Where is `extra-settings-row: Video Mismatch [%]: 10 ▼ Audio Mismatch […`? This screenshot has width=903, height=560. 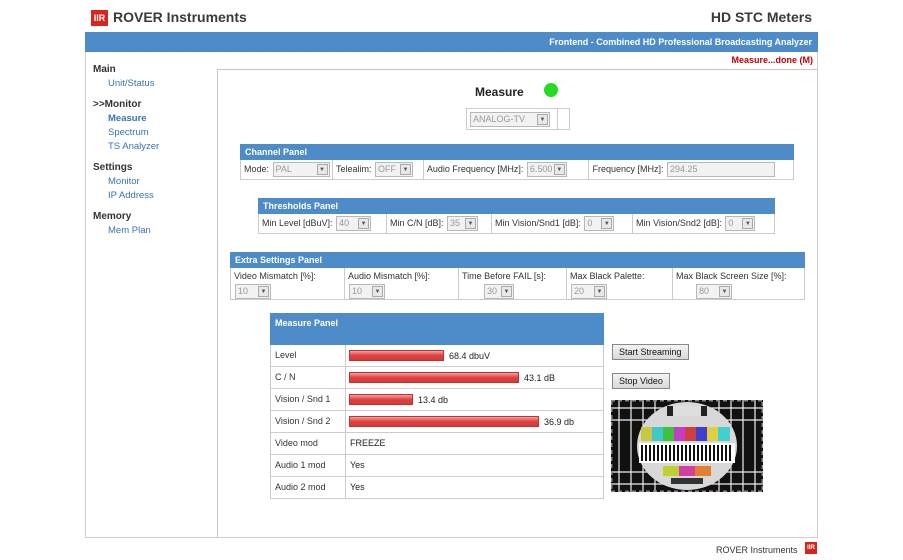 extra-settings-row: Video Mismatch [%]: 10 ▼ Audio Mismatch [… is located at coordinates (517, 284).